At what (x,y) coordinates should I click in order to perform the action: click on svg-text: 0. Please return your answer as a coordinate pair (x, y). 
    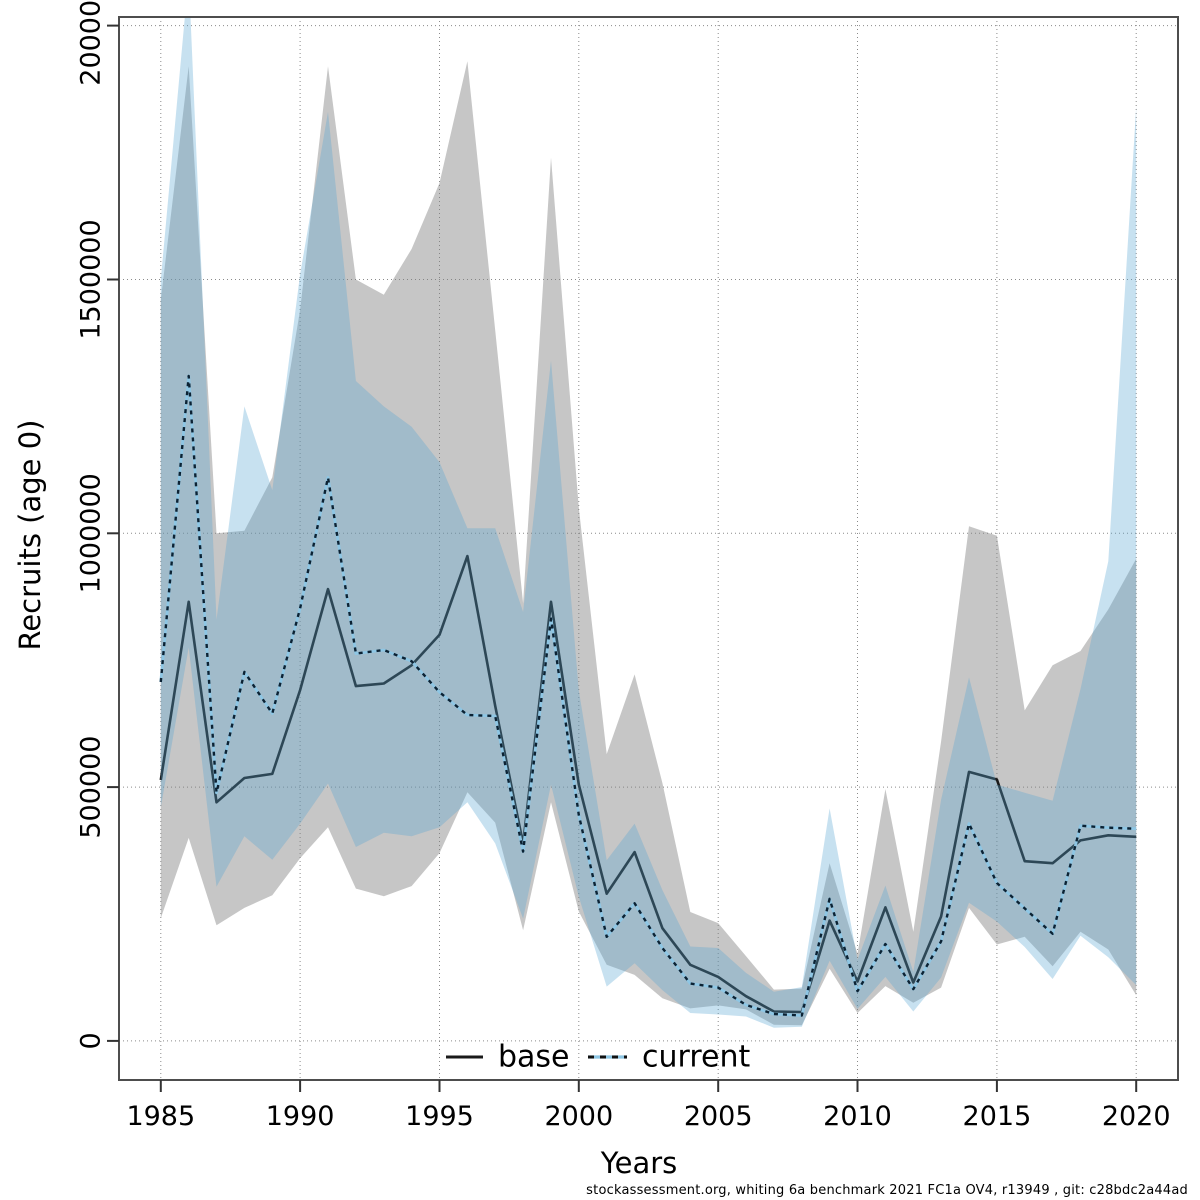
    Looking at the image, I should click on (91, 1040).